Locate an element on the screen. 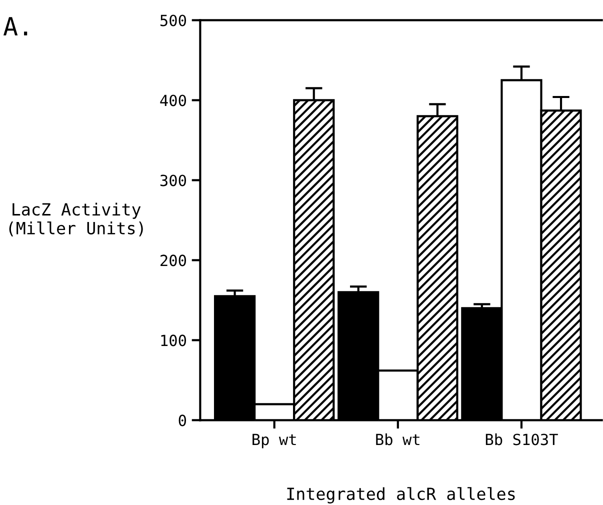  x-axis-title: Integrated alcR alleles is located at coordinates (401, 495).